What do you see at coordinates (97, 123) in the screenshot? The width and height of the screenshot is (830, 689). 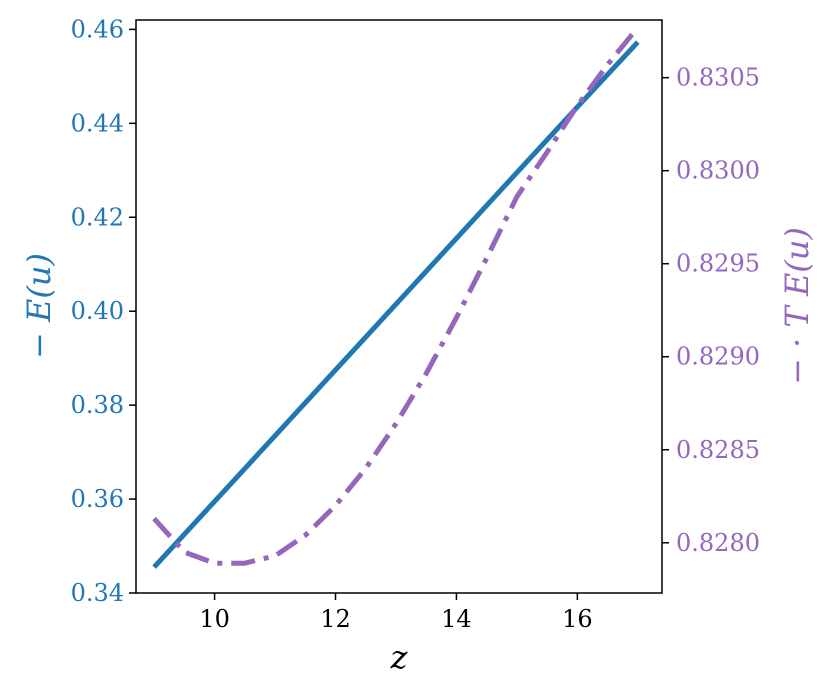 I see `left-y-tick-label: 0.44` at bounding box center [97, 123].